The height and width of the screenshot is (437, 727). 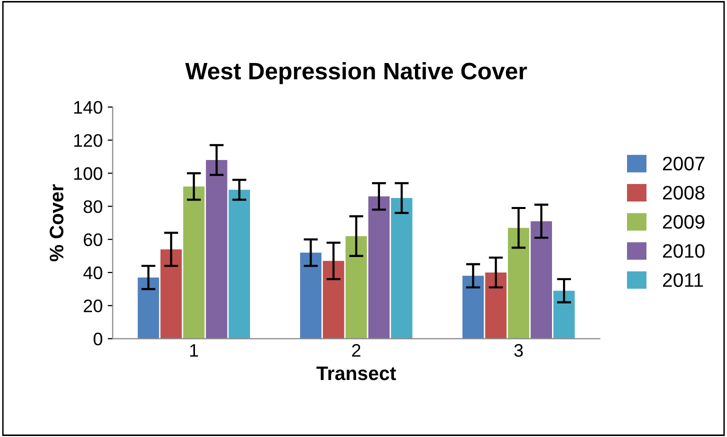 I want to click on x-axis-title: Transect, so click(x=356, y=373).